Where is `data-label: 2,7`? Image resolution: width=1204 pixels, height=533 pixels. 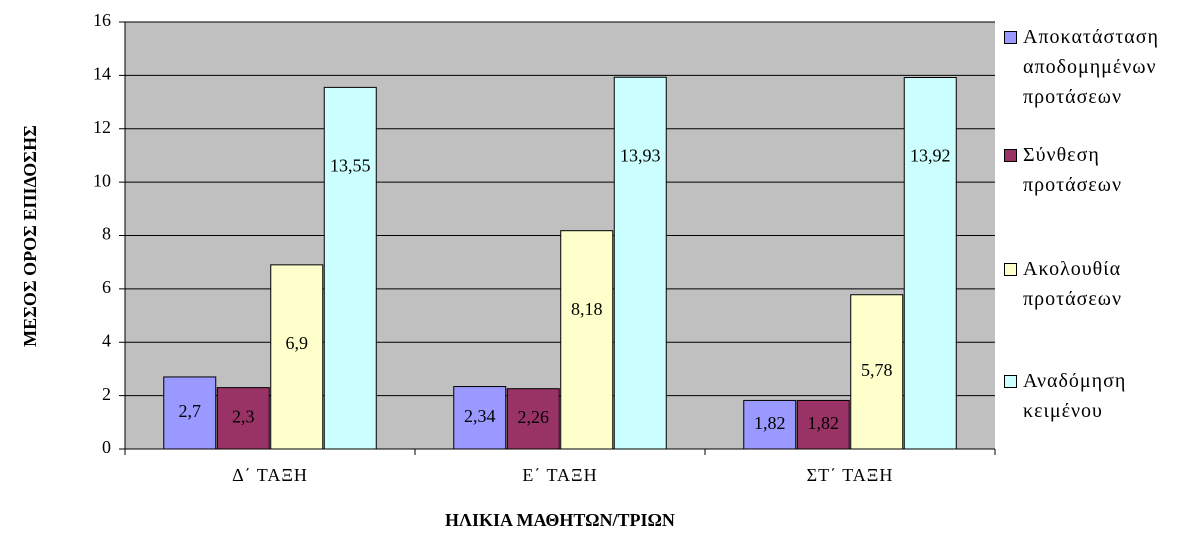
data-label: 2,7 is located at coordinates (190, 411).